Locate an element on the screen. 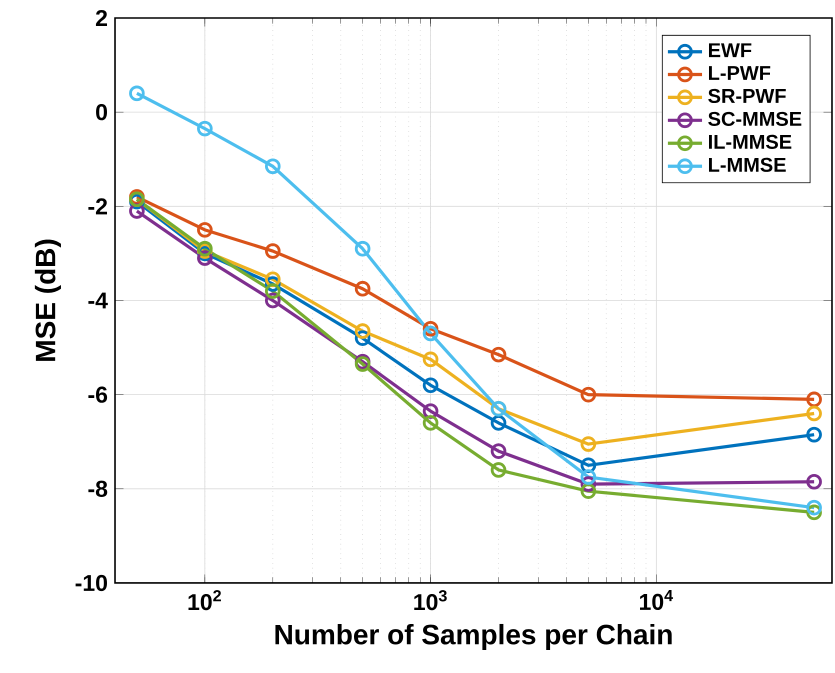 Image resolution: width=835 pixels, height=673 pixels. y-tick-label: -2 is located at coordinates (98, 206).